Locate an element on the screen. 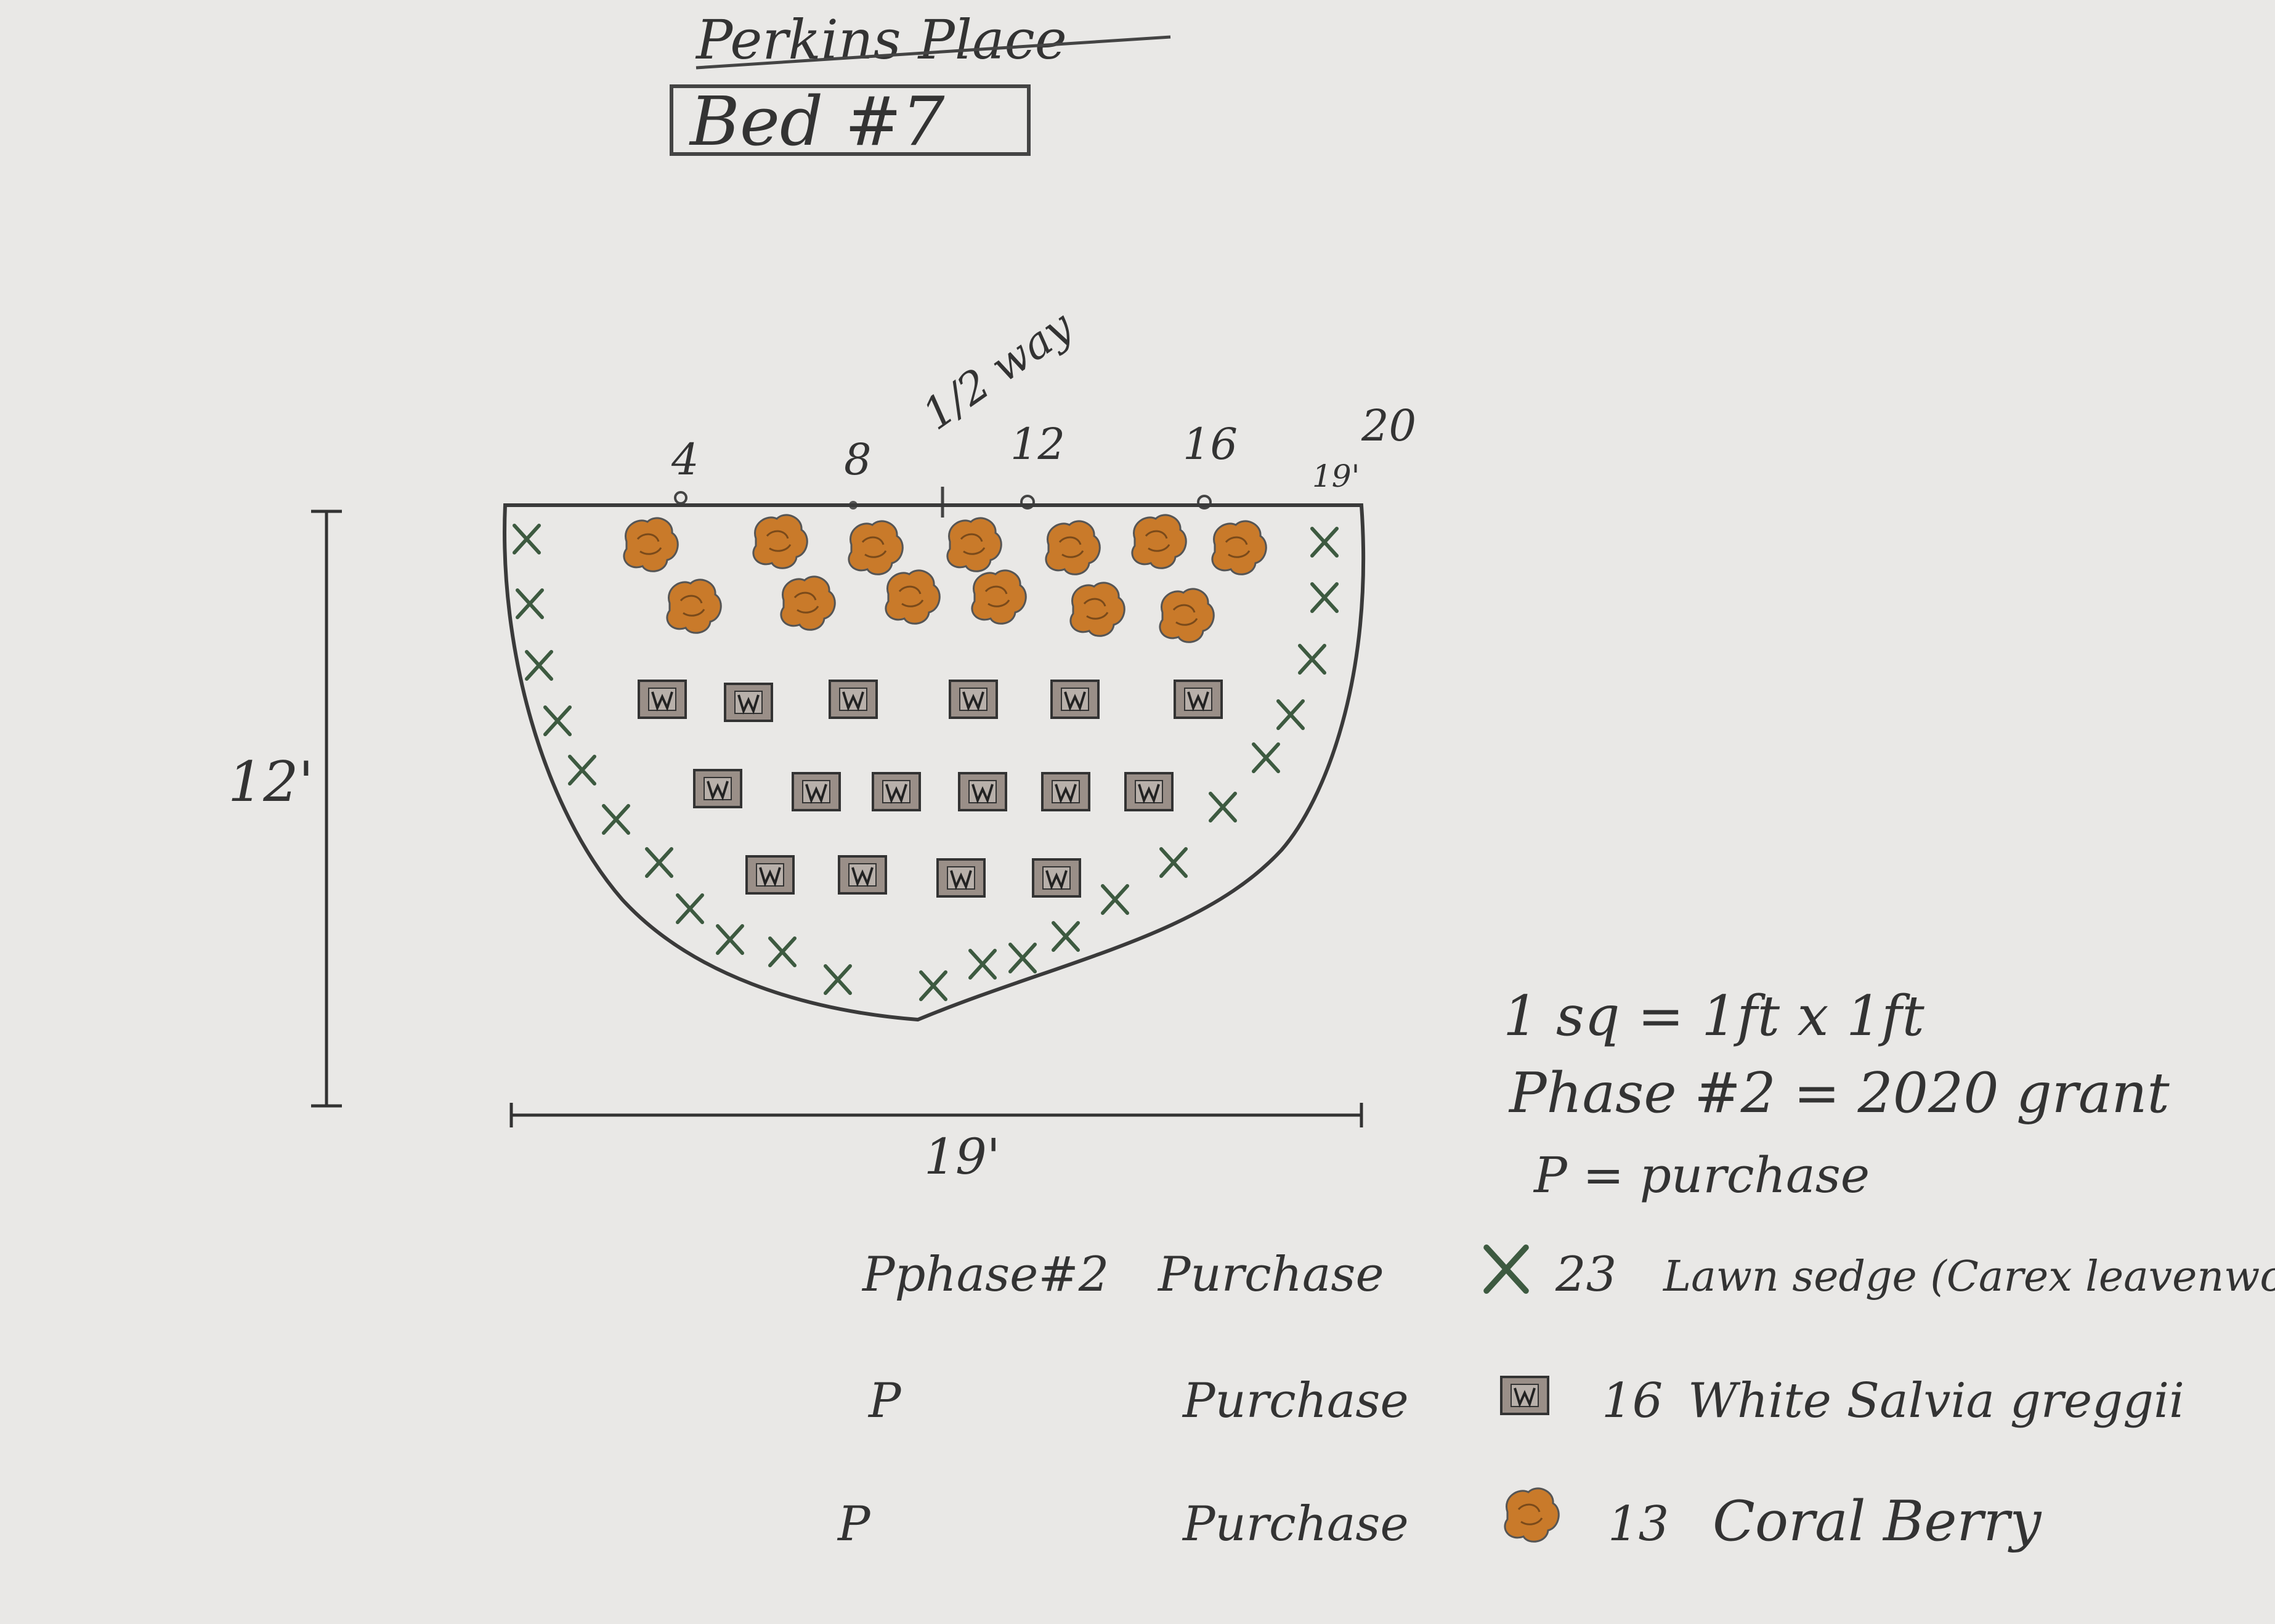 The image size is (2275, 1624). height-dimension: 12' is located at coordinates (285, 809).